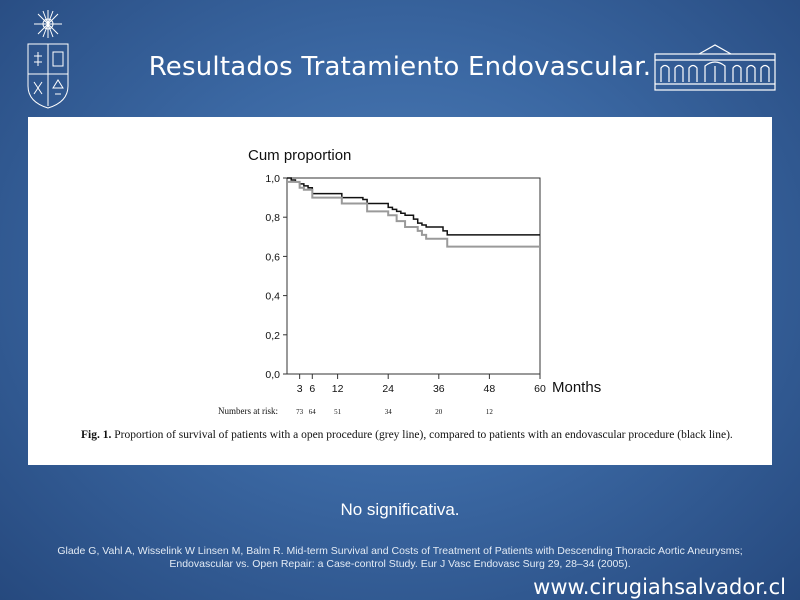 The width and height of the screenshot is (800, 600). I want to click on numbers-at-risk-label: Numbers at risk:, so click(248, 411).